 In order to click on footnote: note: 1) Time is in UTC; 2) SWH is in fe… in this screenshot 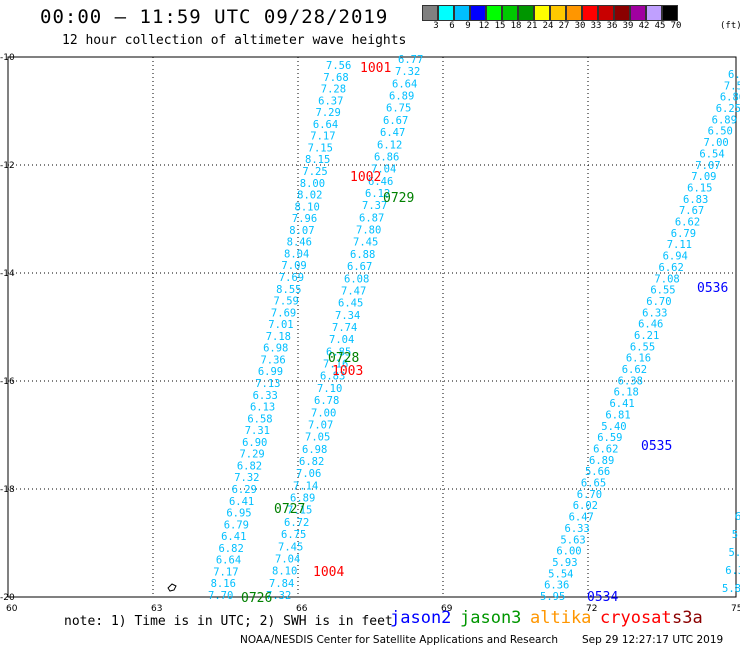, I will do `click(228, 621)`.